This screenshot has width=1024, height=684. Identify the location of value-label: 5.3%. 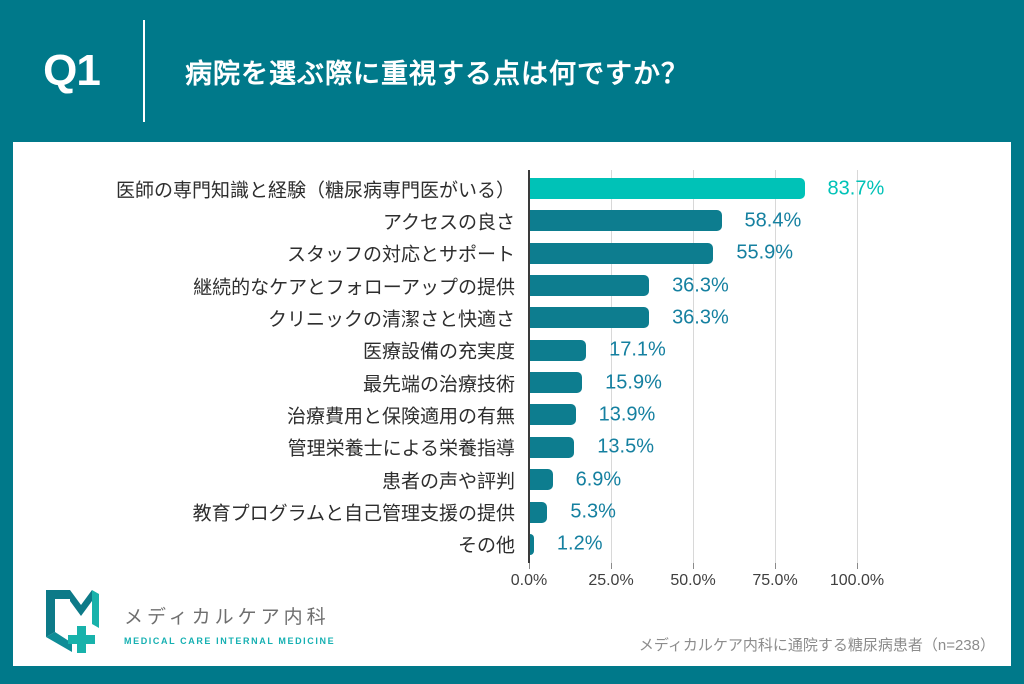
(593, 511).